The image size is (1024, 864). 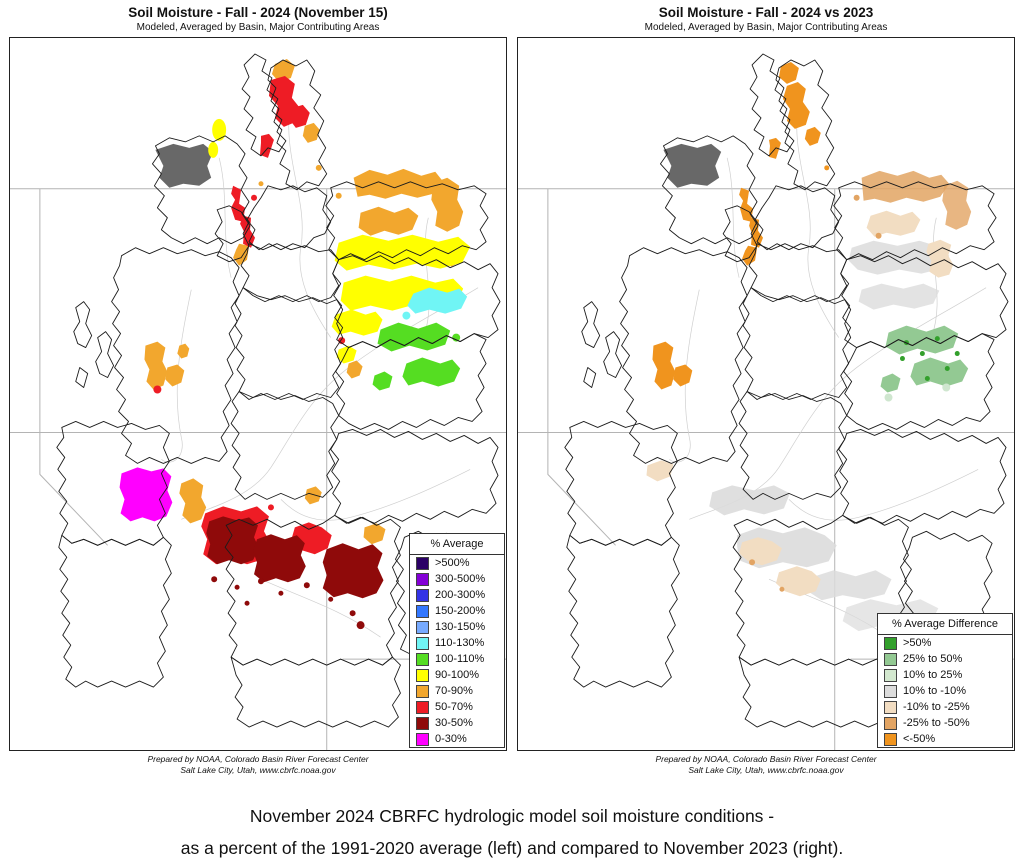 I want to click on legend-title: % Average Difference, so click(x=945, y=624).